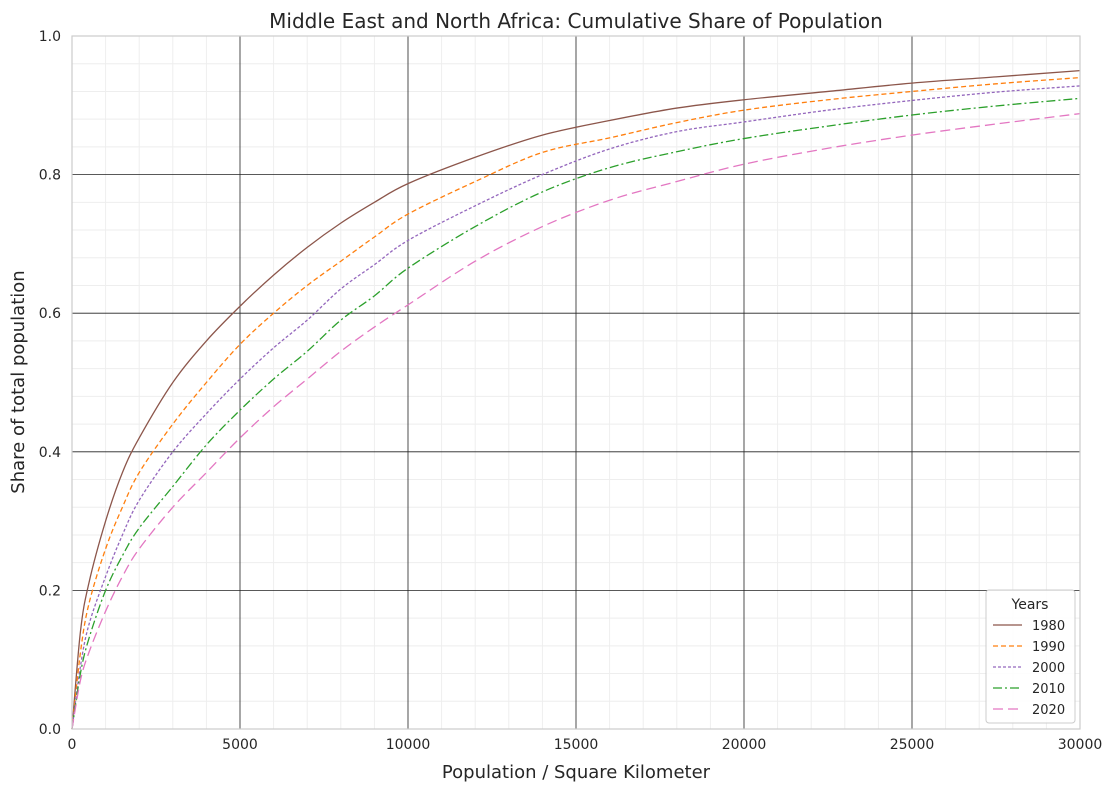  What do you see at coordinates (408, 745) in the screenshot?
I see `x-tick-label: 10000` at bounding box center [408, 745].